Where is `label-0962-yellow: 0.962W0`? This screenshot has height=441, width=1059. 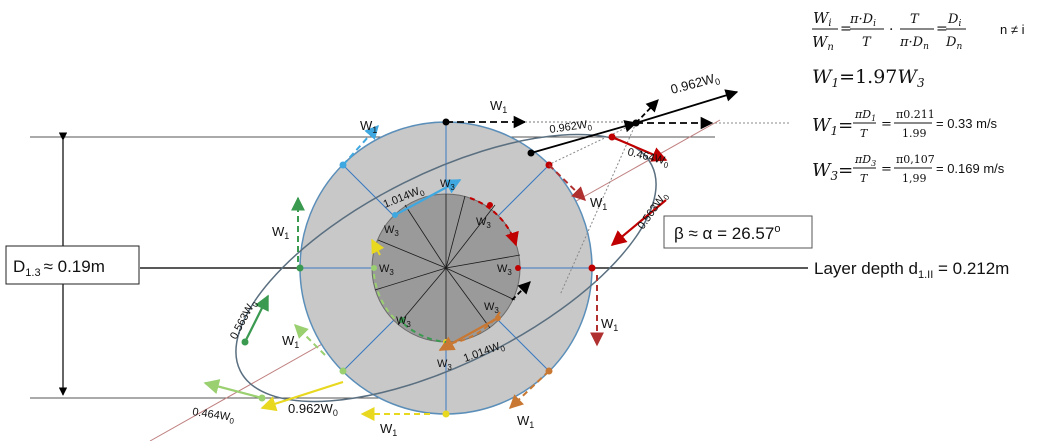
label-0962-yellow: 0.962W0 is located at coordinates (313, 409).